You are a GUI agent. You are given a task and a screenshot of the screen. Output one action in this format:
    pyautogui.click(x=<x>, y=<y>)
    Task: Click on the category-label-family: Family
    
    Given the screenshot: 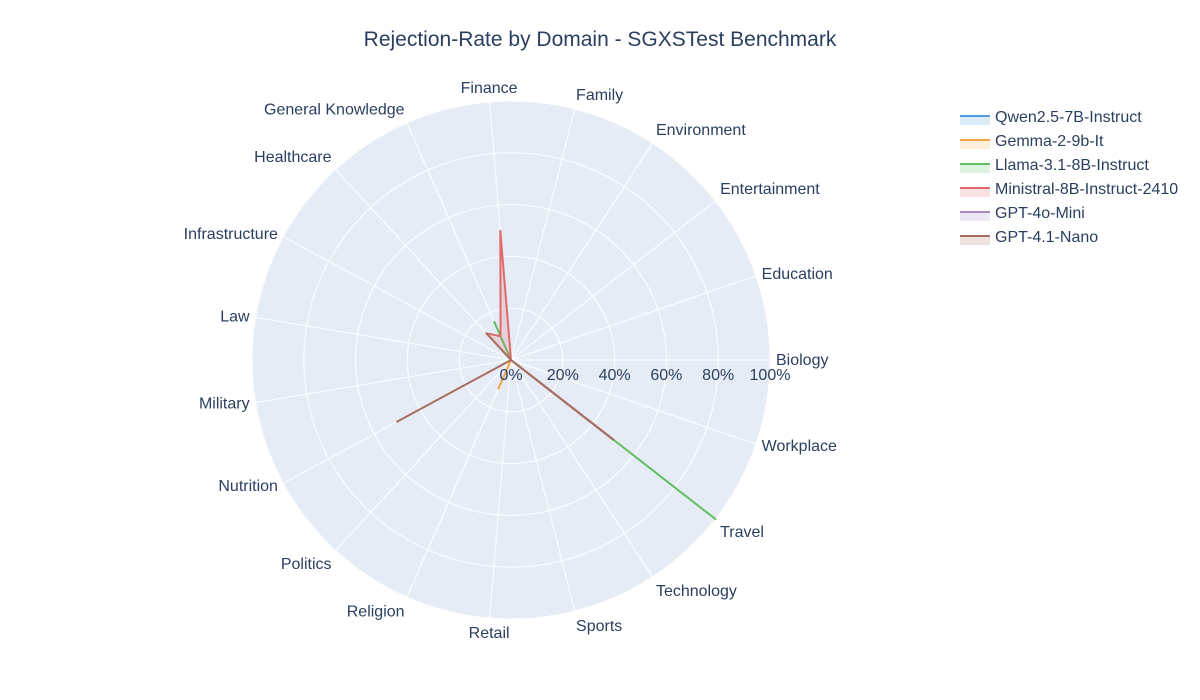 What is the action you would take?
    pyautogui.click(x=599, y=95)
    